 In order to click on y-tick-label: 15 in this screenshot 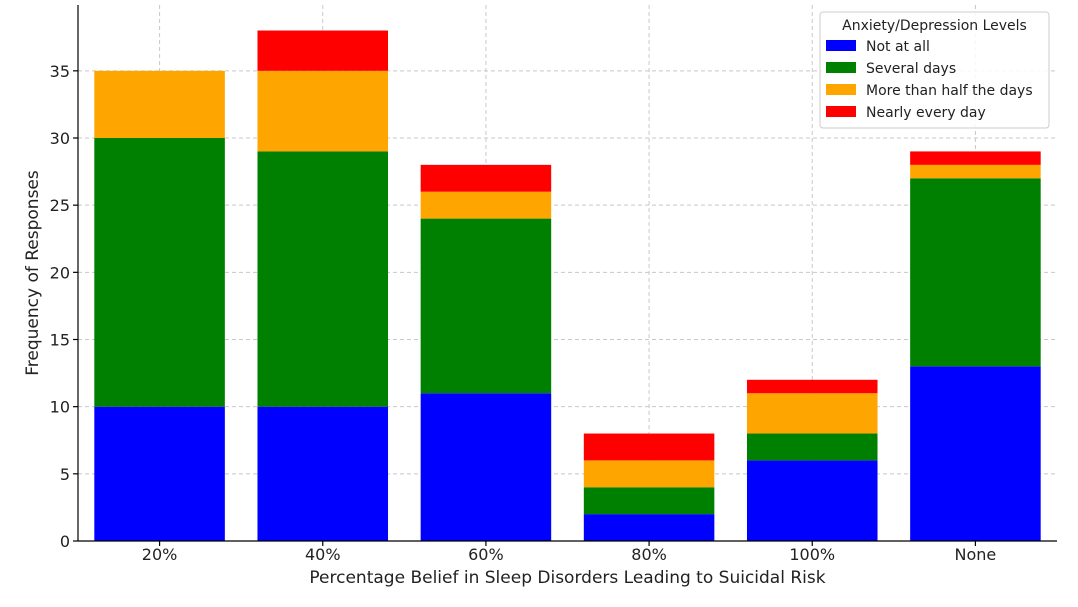, I will do `click(60, 339)`.